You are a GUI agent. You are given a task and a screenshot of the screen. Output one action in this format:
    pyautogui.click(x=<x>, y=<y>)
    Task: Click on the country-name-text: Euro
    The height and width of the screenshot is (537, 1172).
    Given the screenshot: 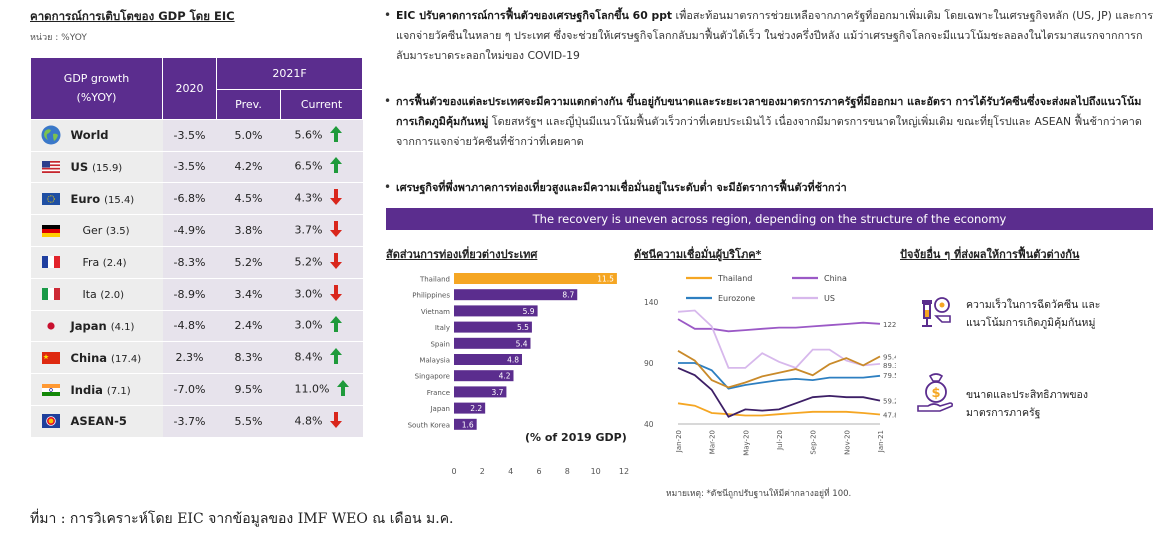 What is the action you would take?
    pyautogui.click(x=85, y=198)
    